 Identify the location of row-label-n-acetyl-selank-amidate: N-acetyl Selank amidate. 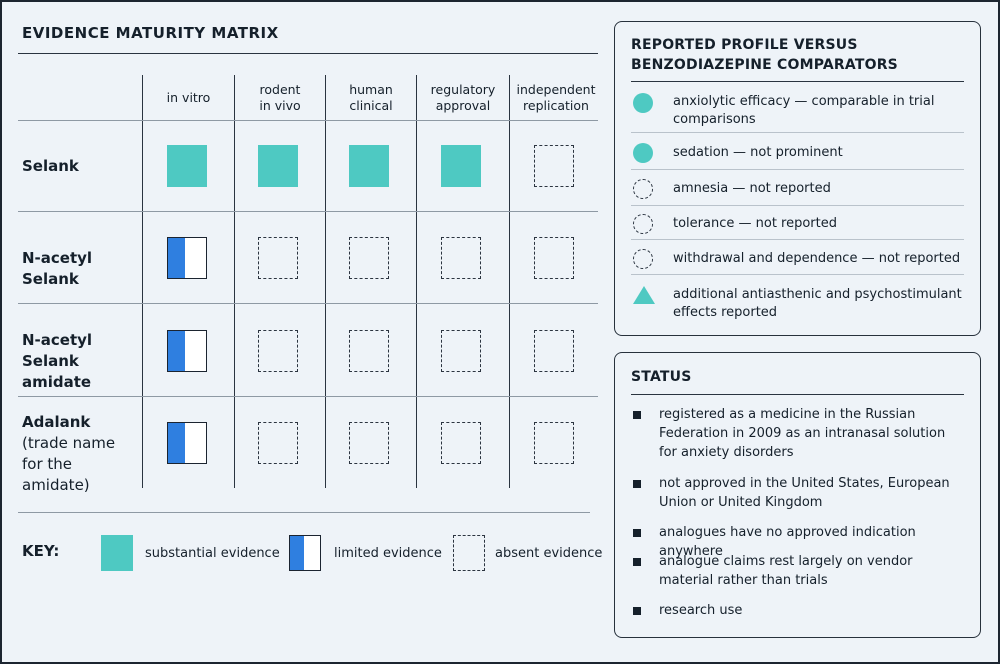
(81, 361).